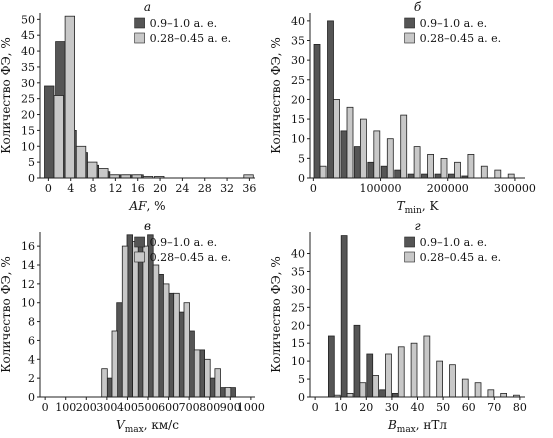 The height and width of the screenshot is (438, 553). What do you see at coordinates (381, 188) in the screenshot?
I see `x-tick-label: 100000` at bounding box center [381, 188].